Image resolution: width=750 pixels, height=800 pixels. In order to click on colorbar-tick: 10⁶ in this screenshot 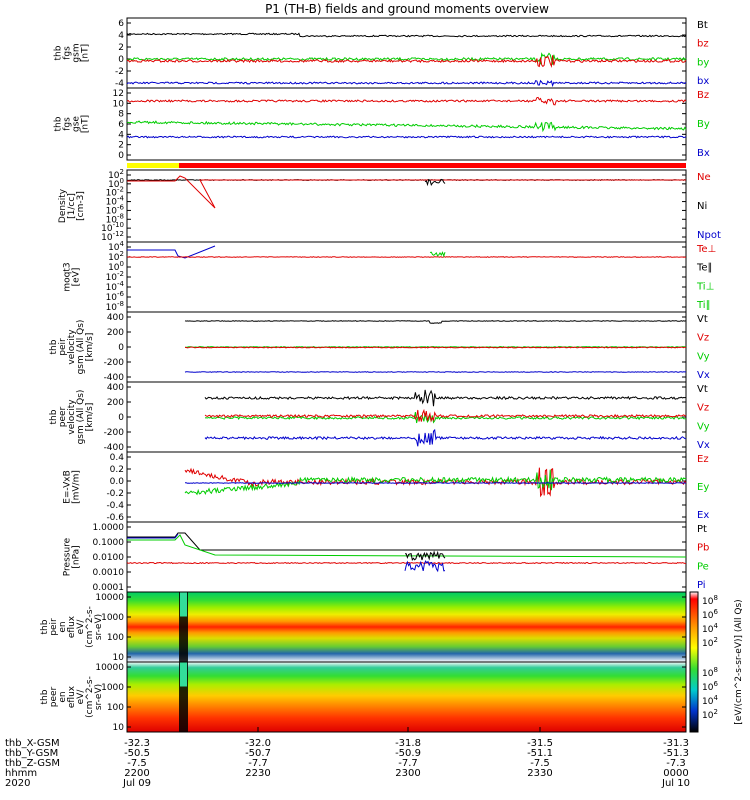, I will do `click(710, 614)`.